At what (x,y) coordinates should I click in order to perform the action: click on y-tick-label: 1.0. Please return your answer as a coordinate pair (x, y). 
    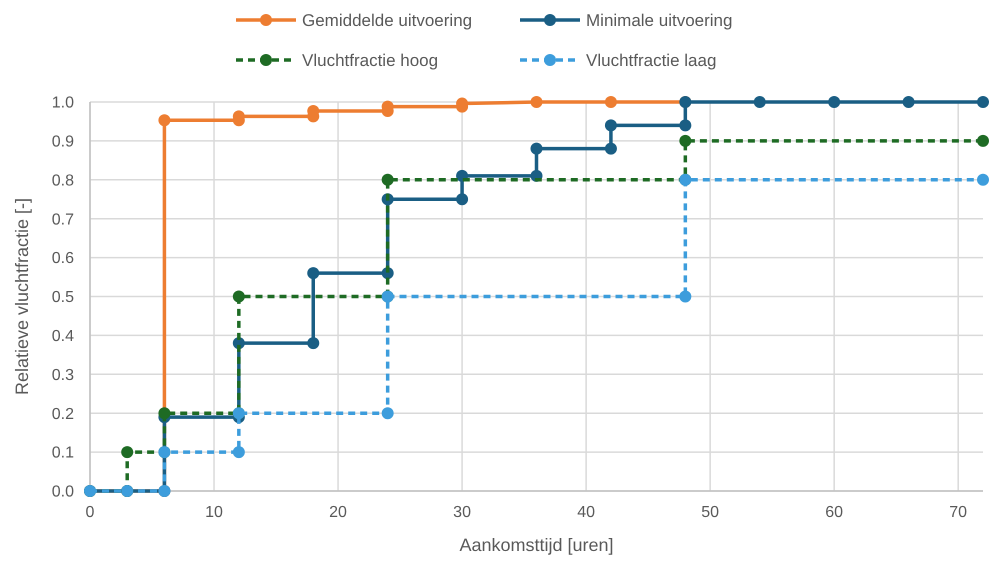
    Looking at the image, I should click on (63, 103).